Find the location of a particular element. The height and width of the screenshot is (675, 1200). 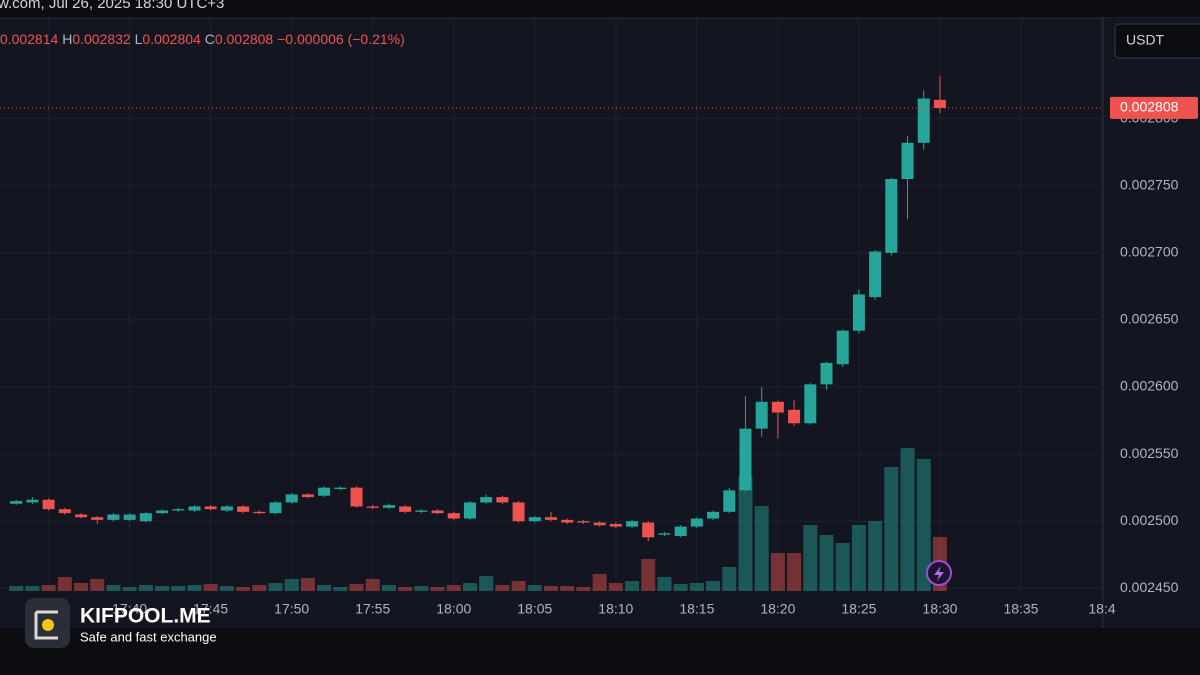

logo-icon-shape is located at coordinates (46, 625).